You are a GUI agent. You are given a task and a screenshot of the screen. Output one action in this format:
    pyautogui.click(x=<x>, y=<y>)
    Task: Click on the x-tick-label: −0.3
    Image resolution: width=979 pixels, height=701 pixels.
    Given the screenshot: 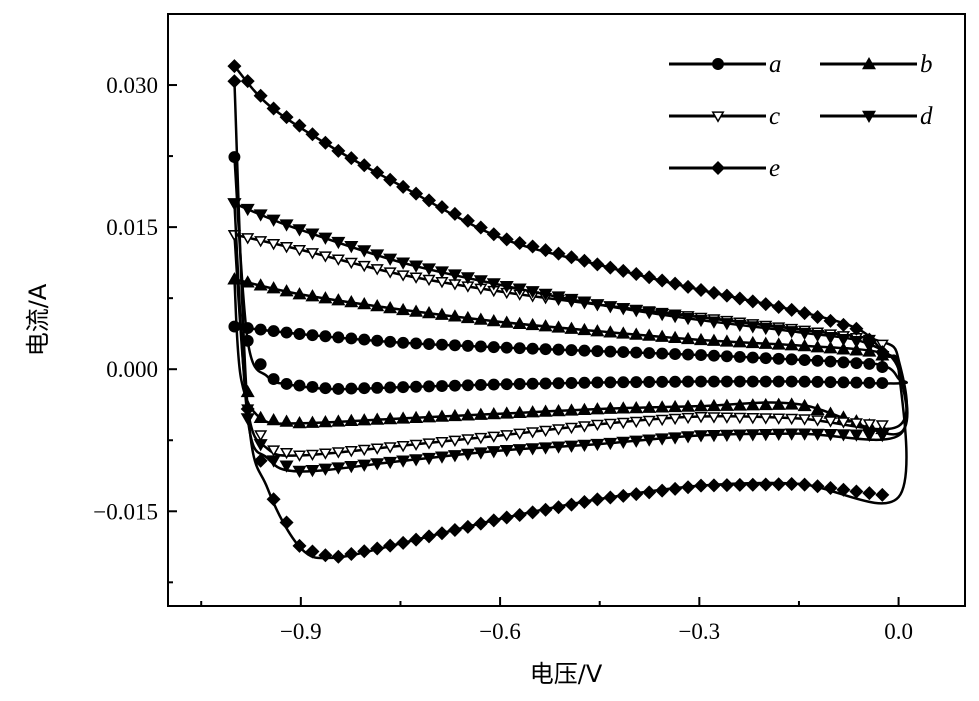 What is the action you would take?
    pyautogui.click(x=699, y=631)
    